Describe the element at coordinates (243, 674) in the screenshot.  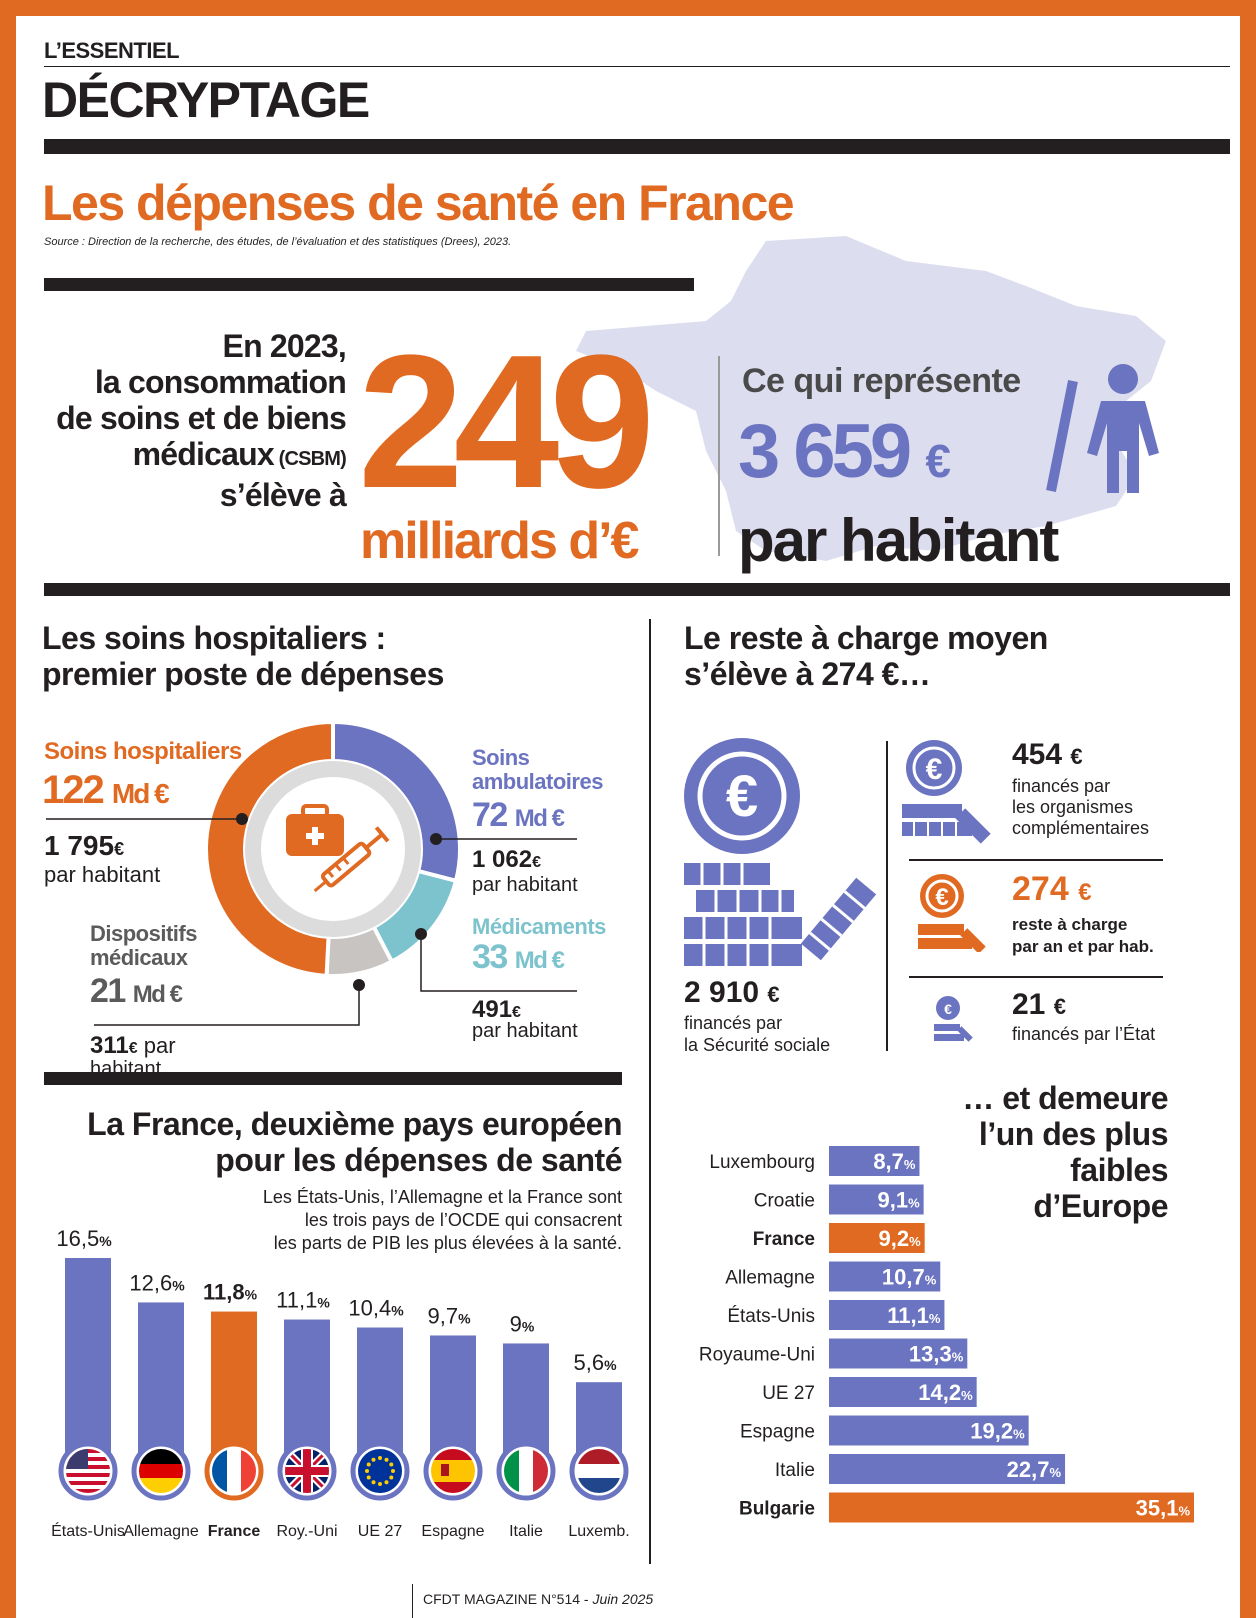
I see `hospital-title-line-2: premier poste de dépenses` at that location.